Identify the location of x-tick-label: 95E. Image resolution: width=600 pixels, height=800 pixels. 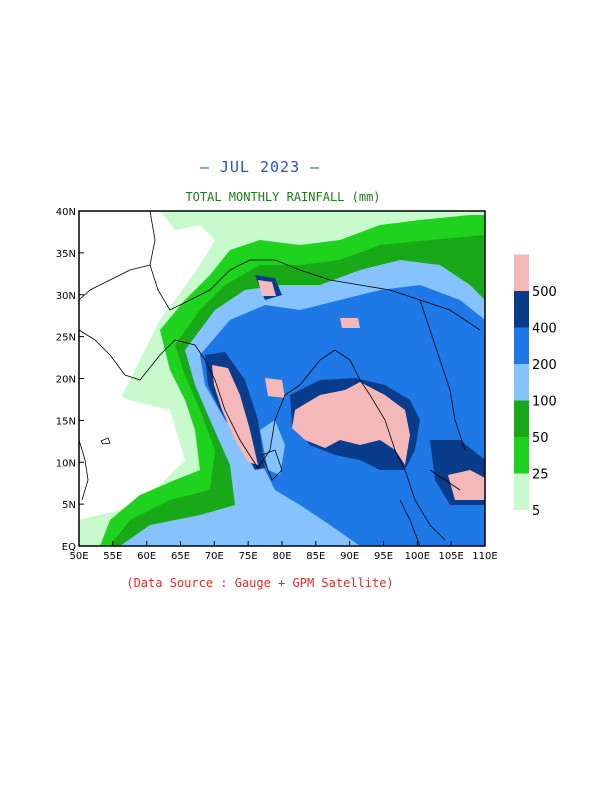
(383, 556).